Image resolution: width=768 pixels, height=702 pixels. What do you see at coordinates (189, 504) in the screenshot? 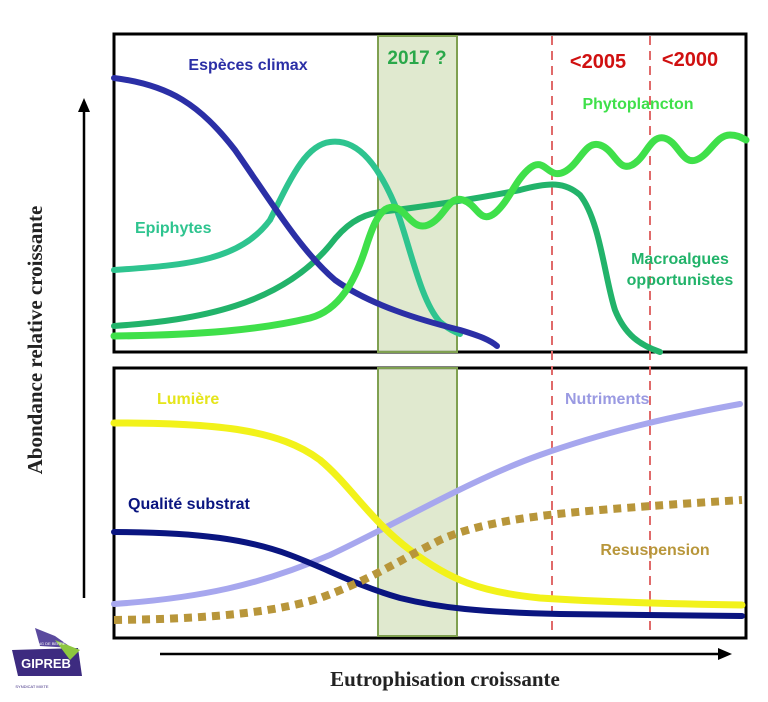
I see `substrate-label: Qualité substrat` at bounding box center [189, 504].